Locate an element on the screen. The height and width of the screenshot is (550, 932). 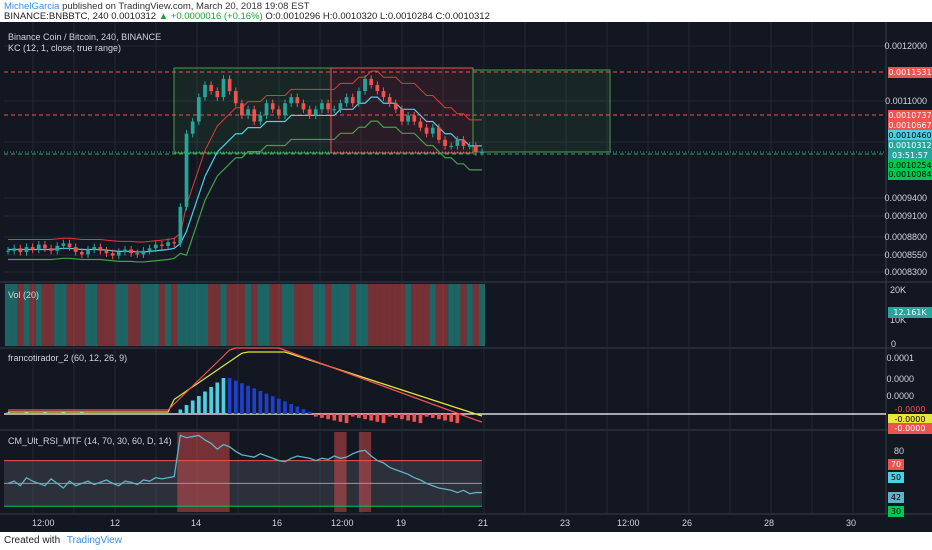
footer: Created with TradingView is located at coordinates (466, 541).